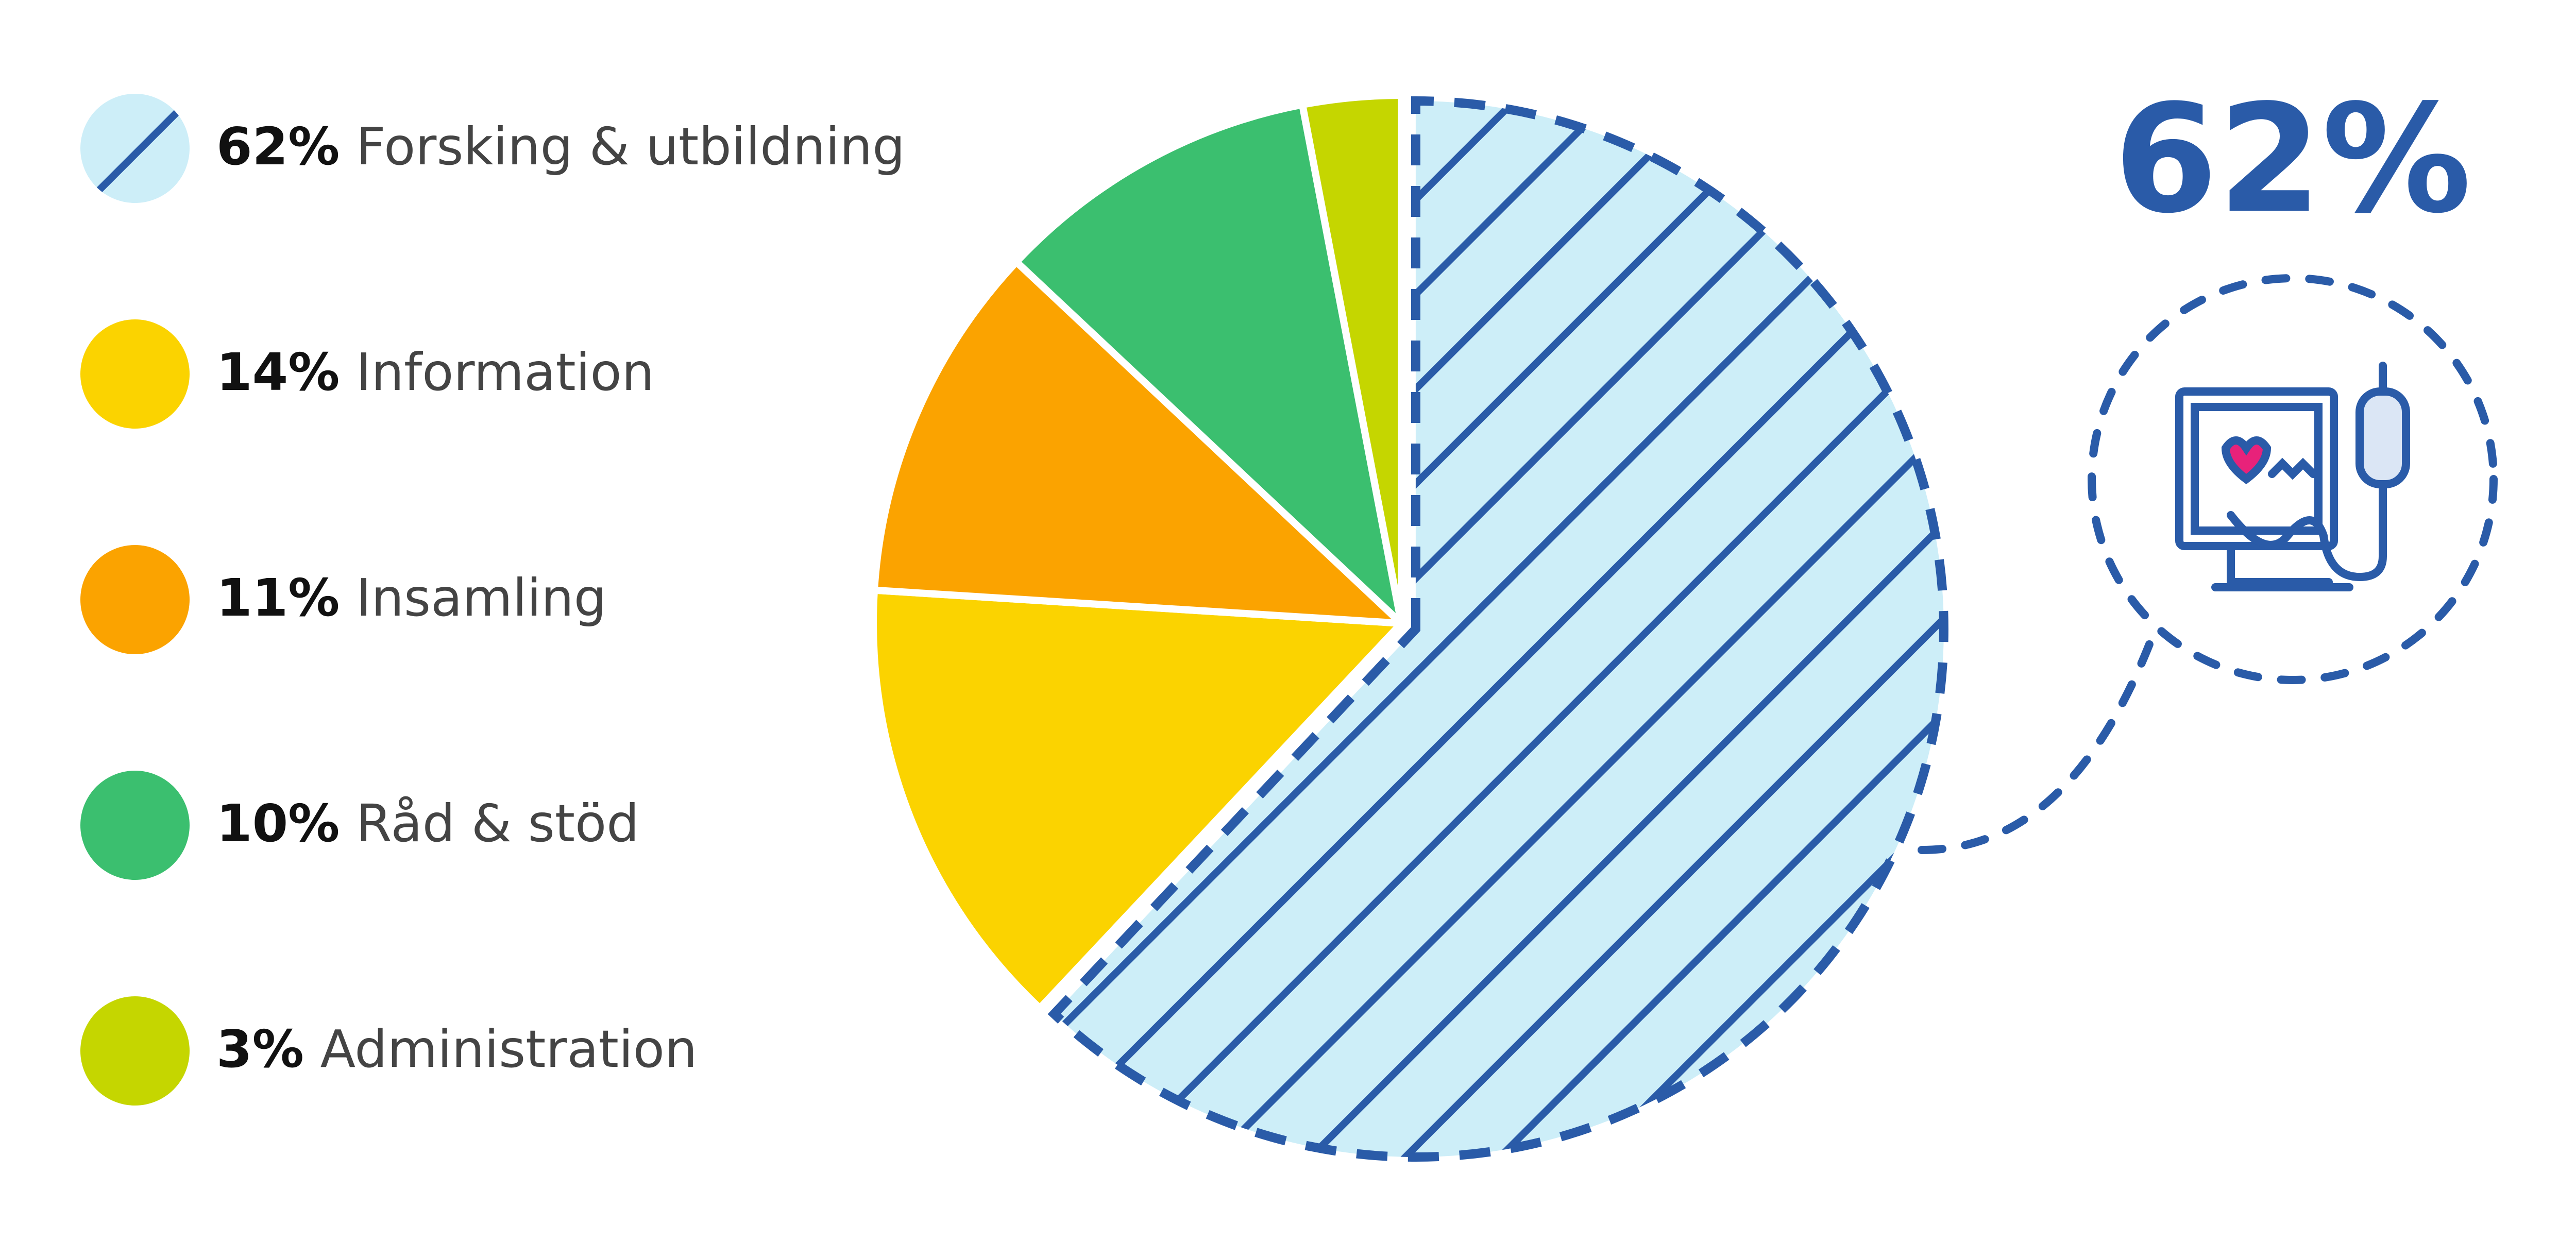 The height and width of the screenshot is (1258, 2576). Describe the element at coordinates (497, 823) in the screenshot. I see `legend-name: Råd & stöd` at that location.